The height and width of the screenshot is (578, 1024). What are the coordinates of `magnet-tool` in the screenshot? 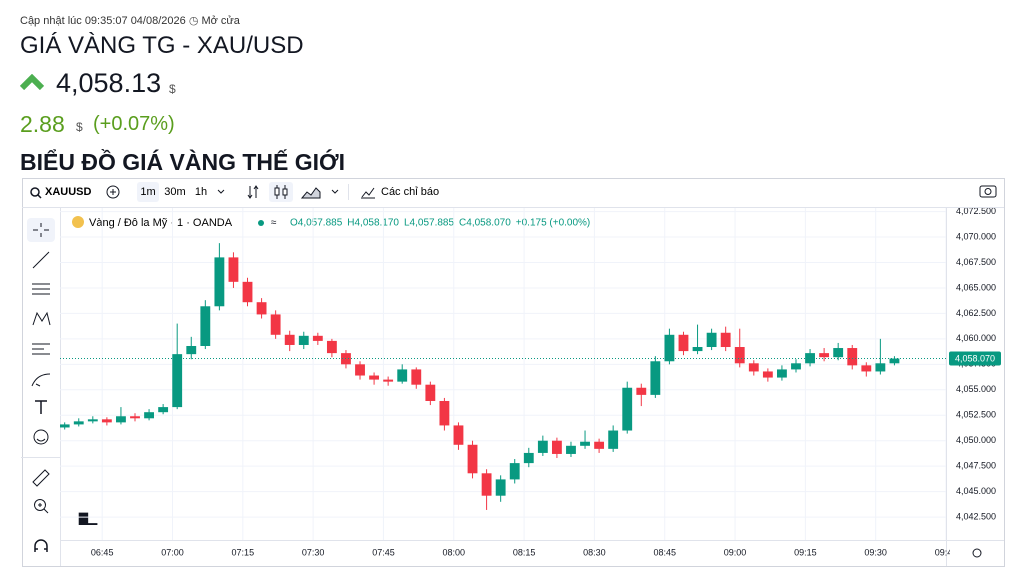 It's located at (41, 545).